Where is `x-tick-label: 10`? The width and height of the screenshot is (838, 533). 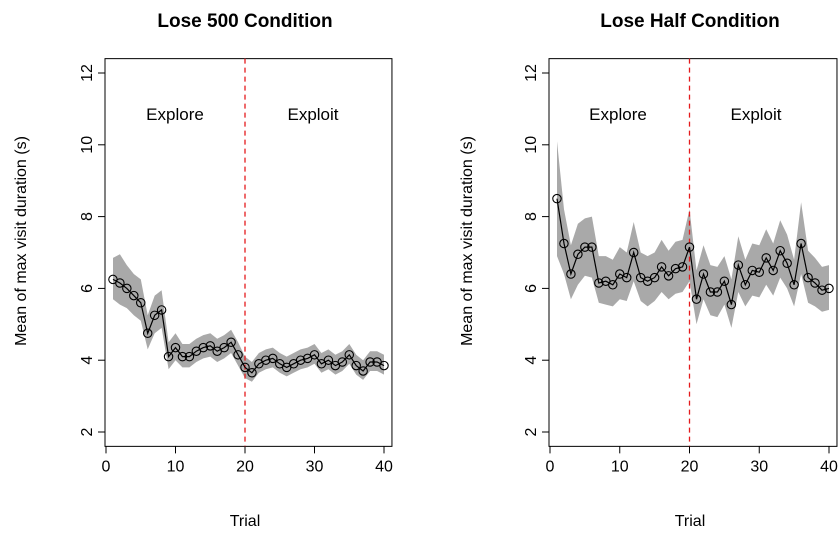
x-tick-label: 10 is located at coordinates (620, 466).